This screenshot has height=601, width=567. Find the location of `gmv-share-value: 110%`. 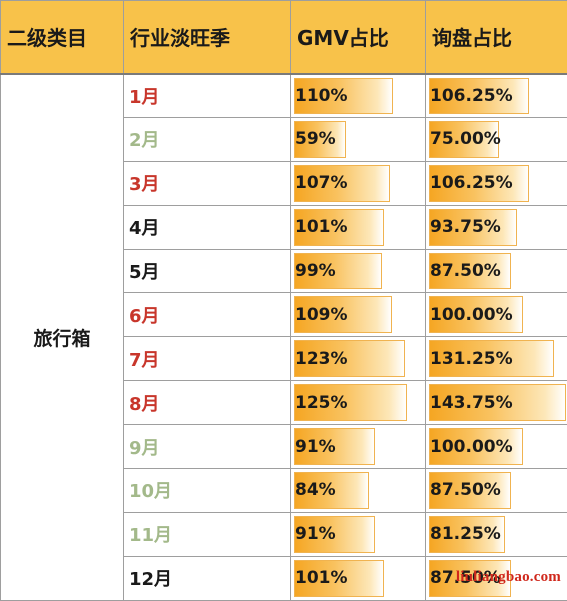

gmv-share-value: 110% is located at coordinates (321, 96).